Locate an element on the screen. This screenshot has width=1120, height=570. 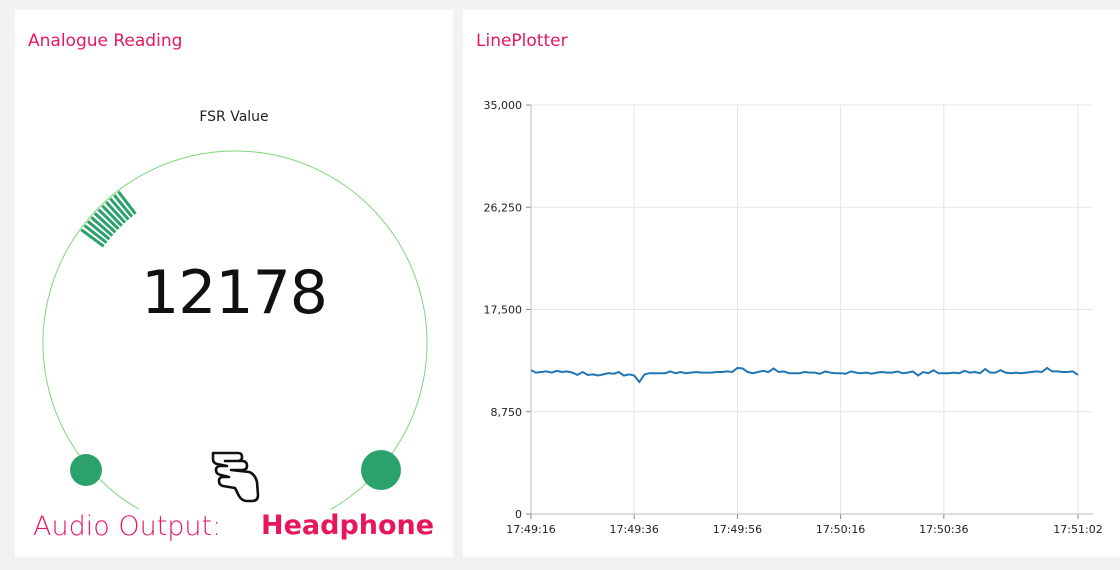
y-tick-label: 17,500 is located at coordinates (503, 310).